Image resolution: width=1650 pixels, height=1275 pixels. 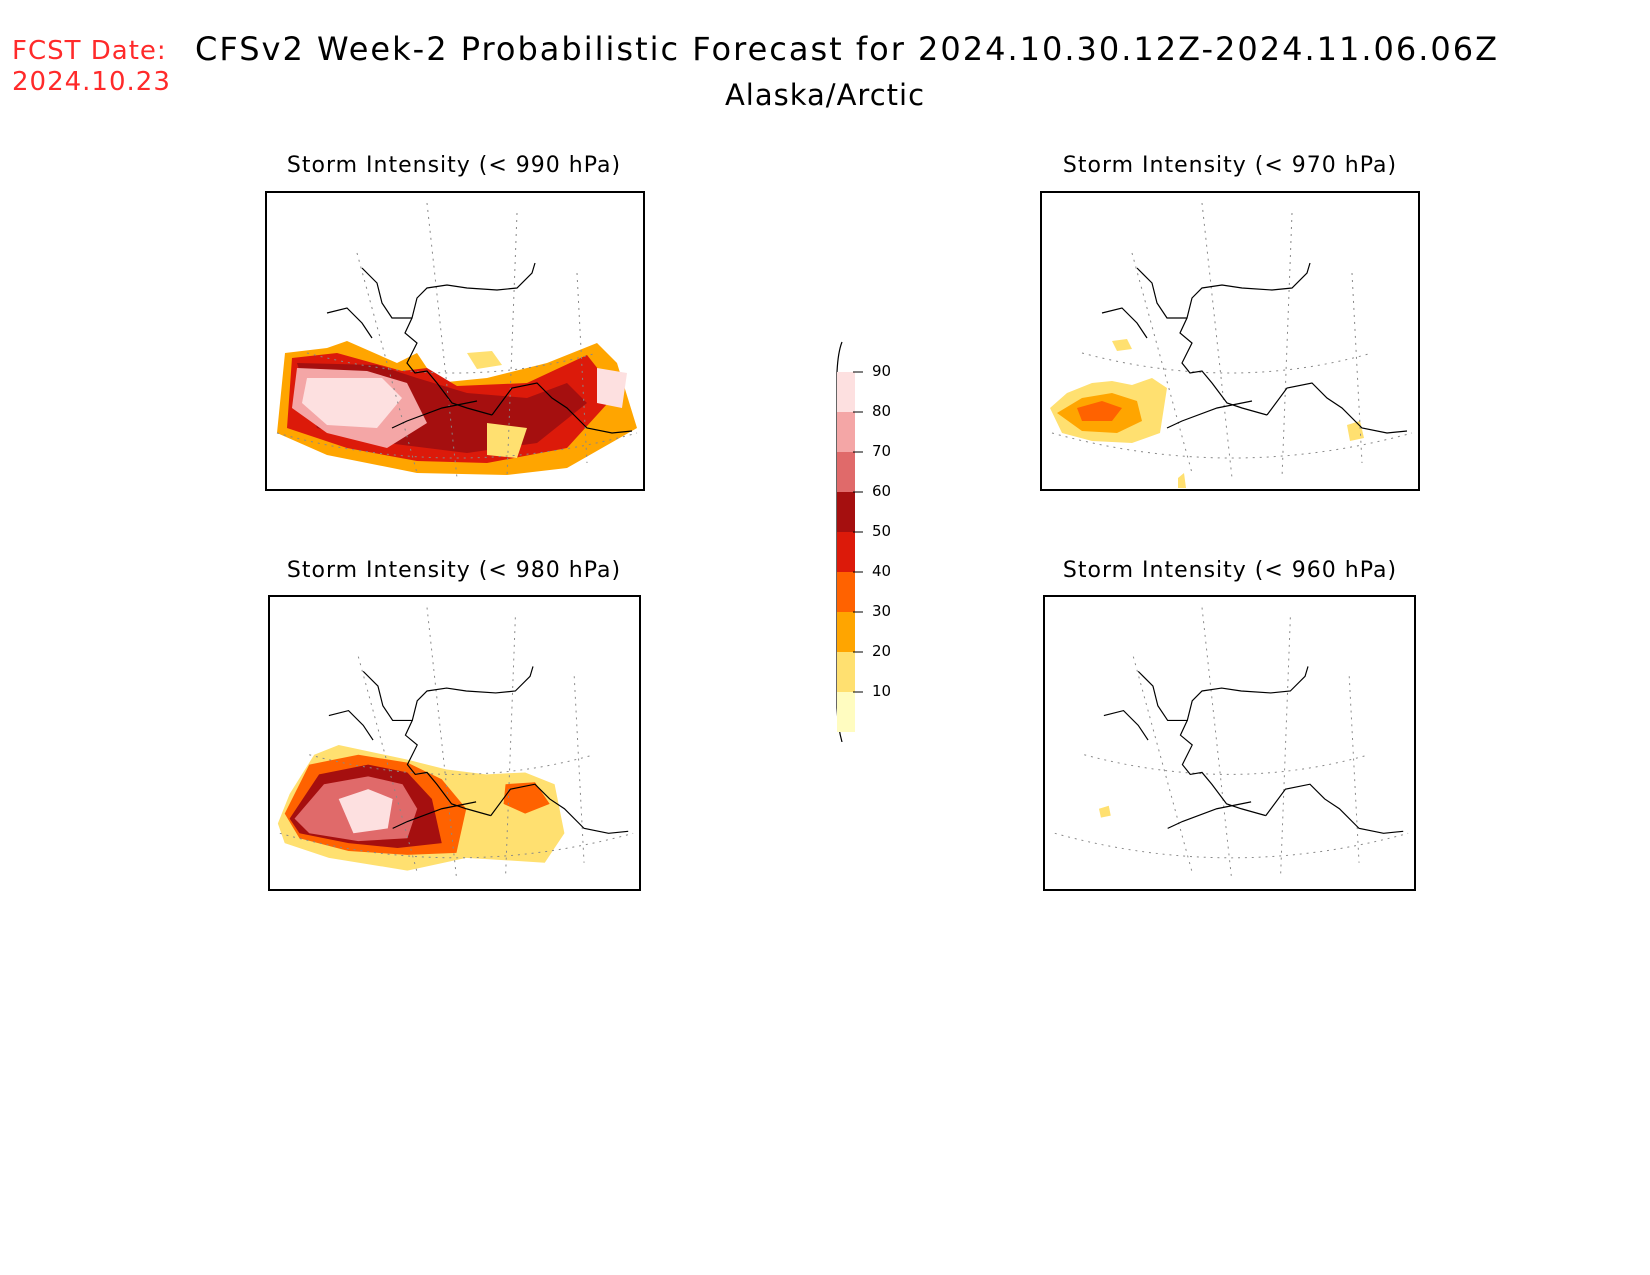 What do you see at coordinates (882, 611) in the screenshot?
I see `legend-label-30: 30` at bounding box center [882, 611].